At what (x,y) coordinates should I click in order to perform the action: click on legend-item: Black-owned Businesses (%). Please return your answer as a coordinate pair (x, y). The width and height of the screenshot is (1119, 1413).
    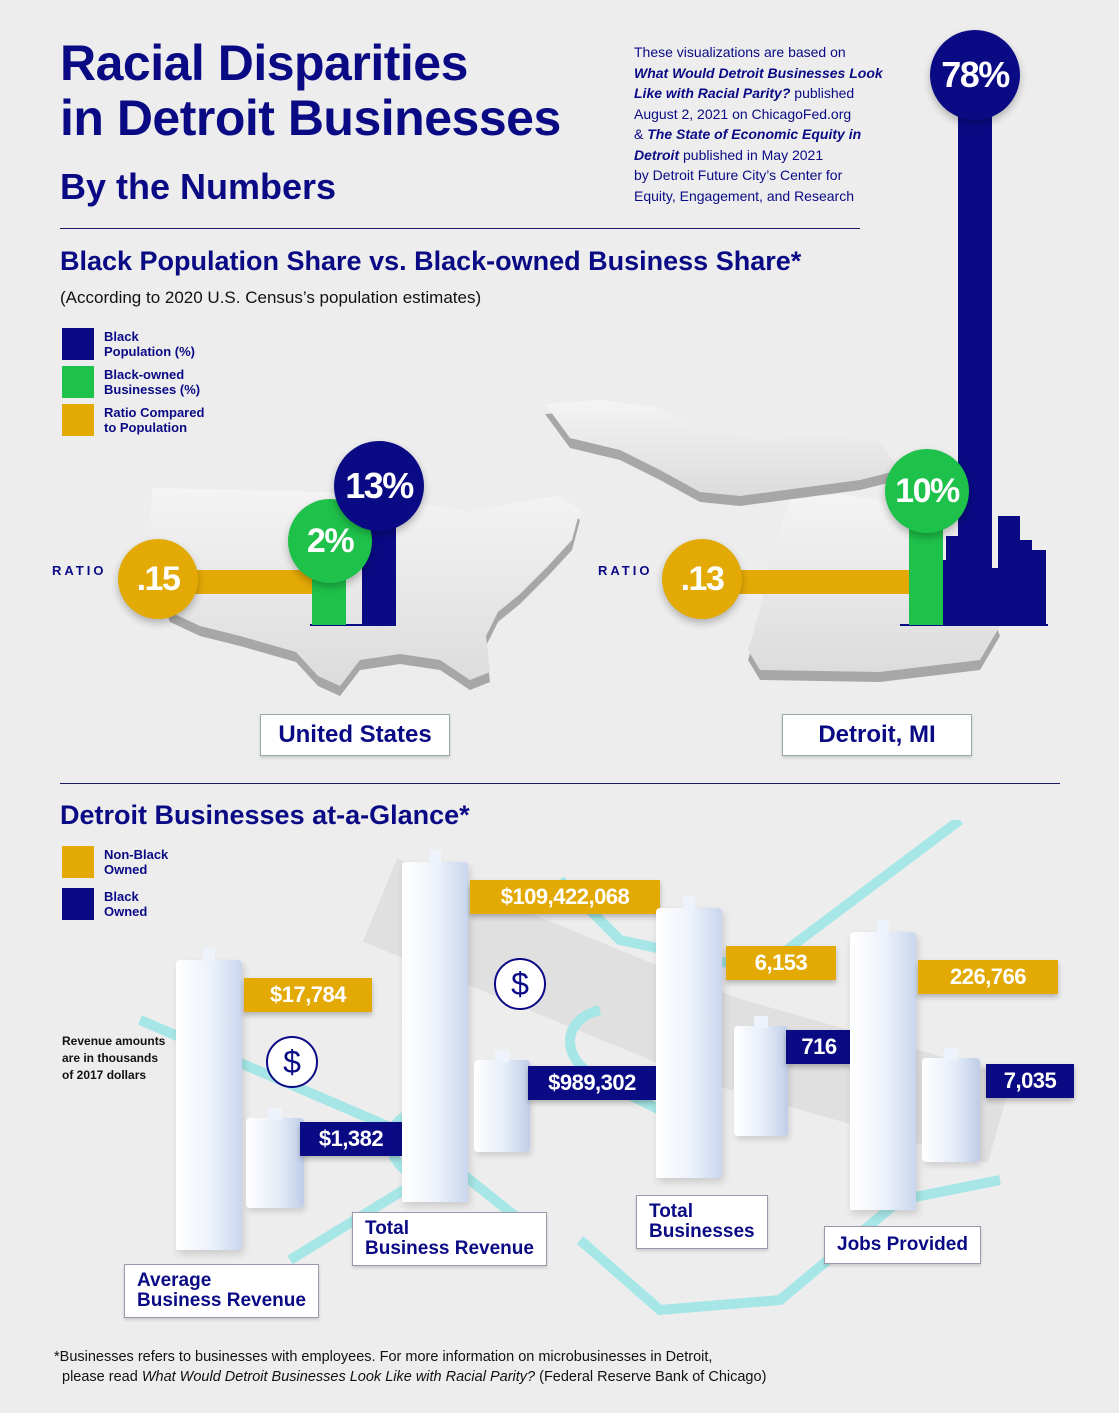
    Looking at the image, I should click on (133, 382).